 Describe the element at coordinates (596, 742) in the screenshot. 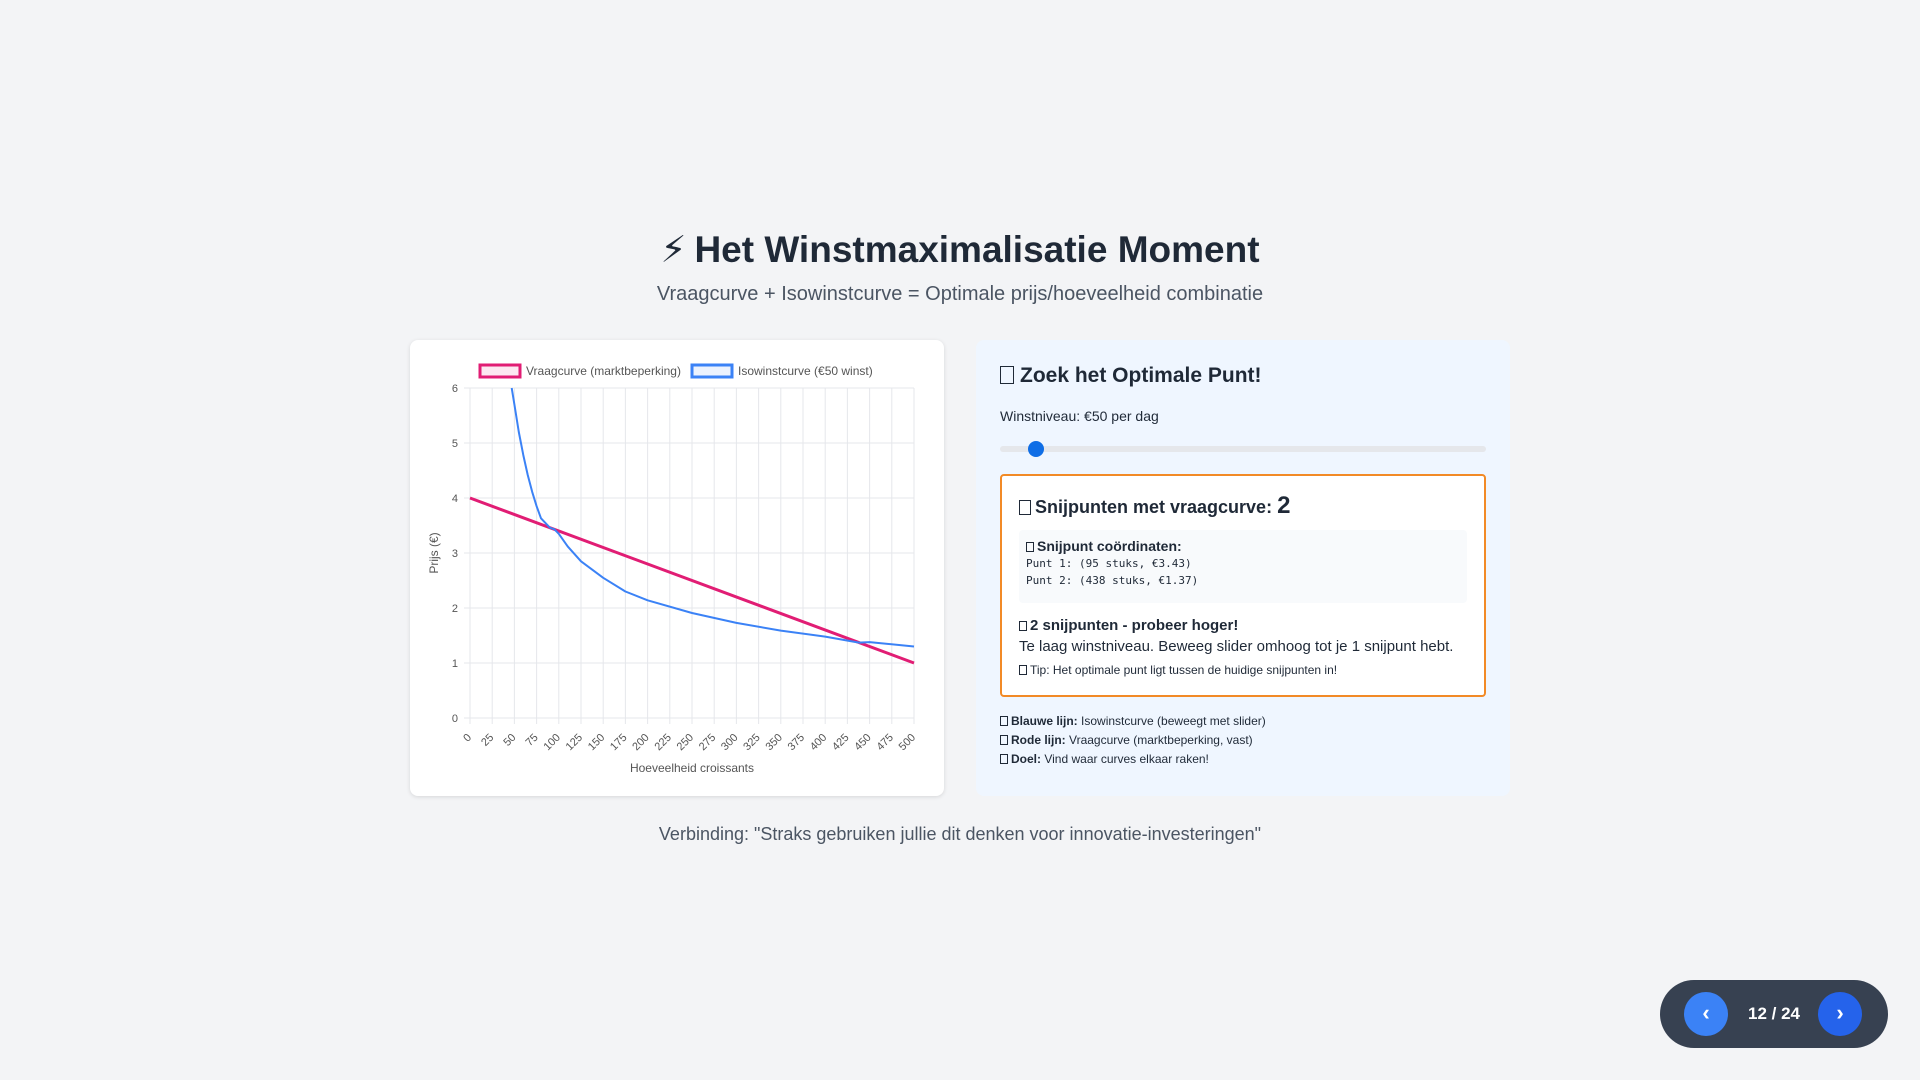

I see `x-tick-label: 150` at that location.